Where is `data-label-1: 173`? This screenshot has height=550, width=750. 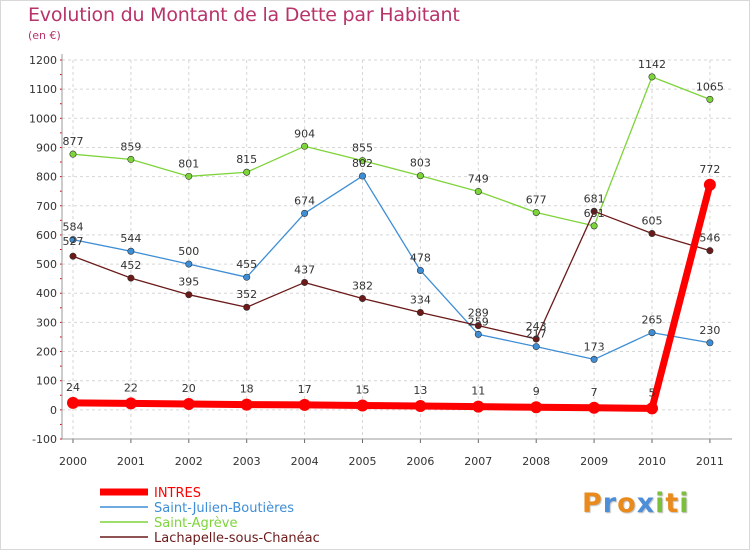
data-label-1: 173 is located at coordinates (594, 346).